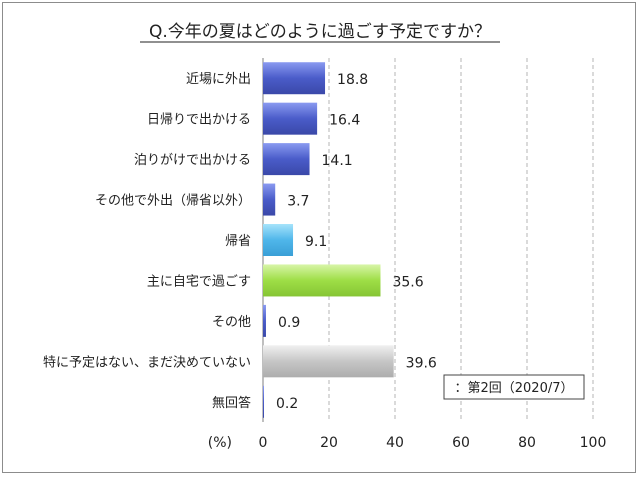 Image resolution: width=640 pixels, height=477 pixels. What do you see at coordinates (287, 404) in the screenshot?
I see `value-label-8: 0.2` at bounding box center [287, 404].